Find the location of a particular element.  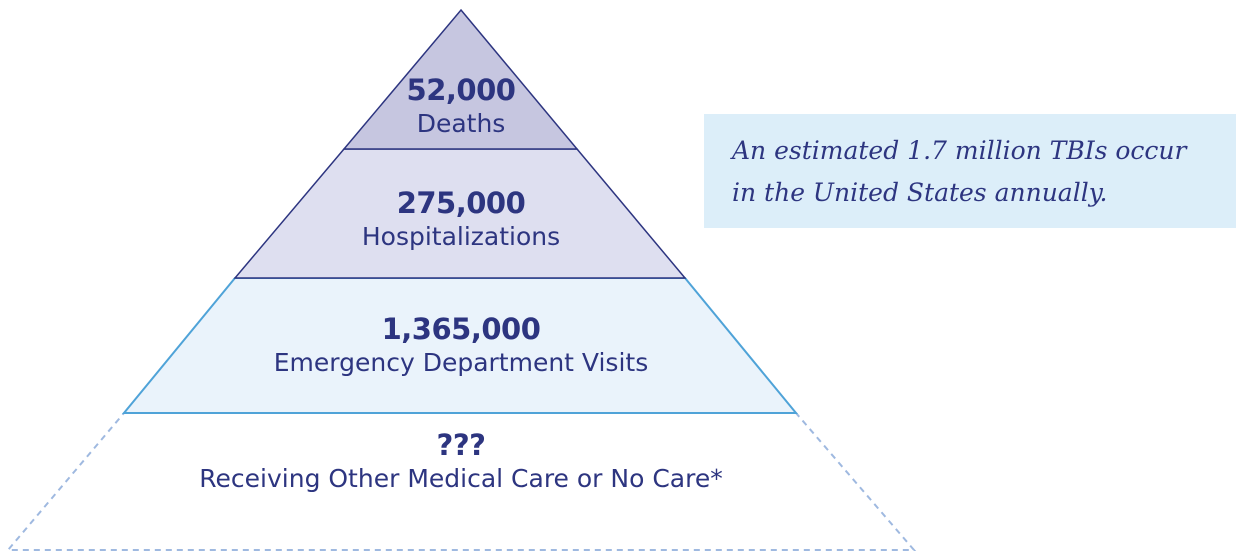

tier-label-deaths: 52,000 Deaths is located at coordinates (461, 106).